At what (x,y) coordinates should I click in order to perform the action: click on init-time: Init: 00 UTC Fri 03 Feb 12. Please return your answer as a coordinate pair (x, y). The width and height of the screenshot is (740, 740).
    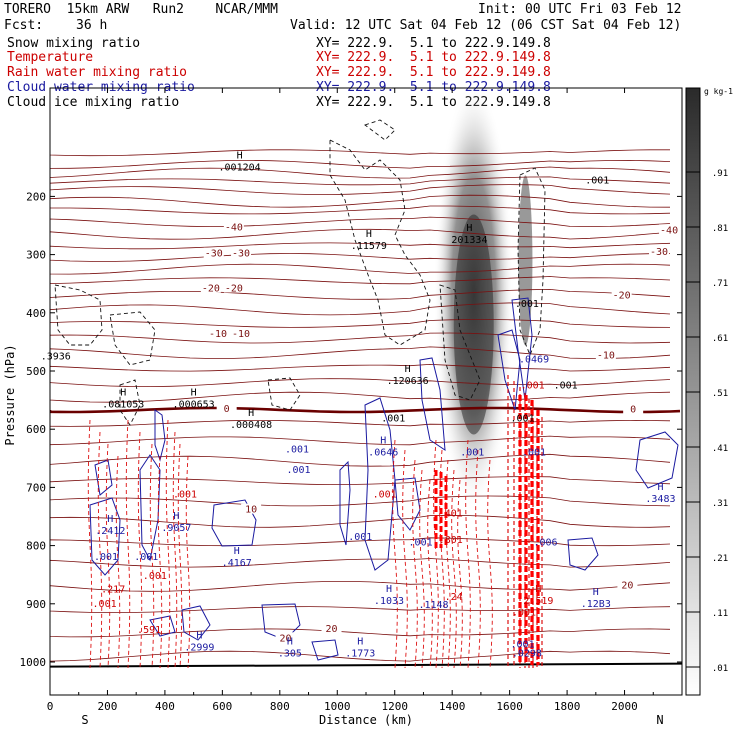
    Looking at the image, I should click on (580, 9).